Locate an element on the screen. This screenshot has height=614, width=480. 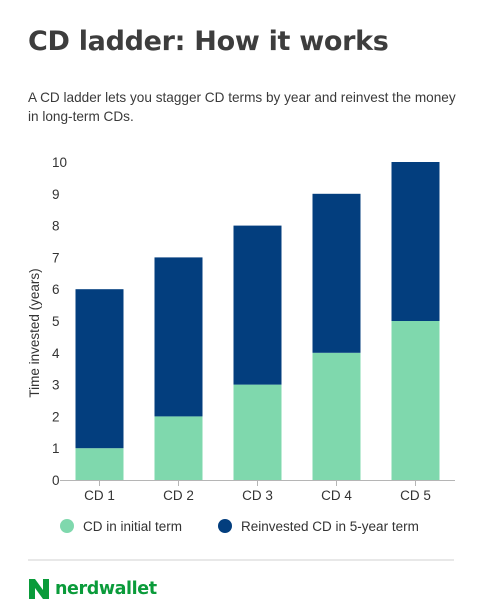
y-axis-ticks: 0 1 2 3 4 5 6 7 8 9 10 is located at coordinates (59, 321).